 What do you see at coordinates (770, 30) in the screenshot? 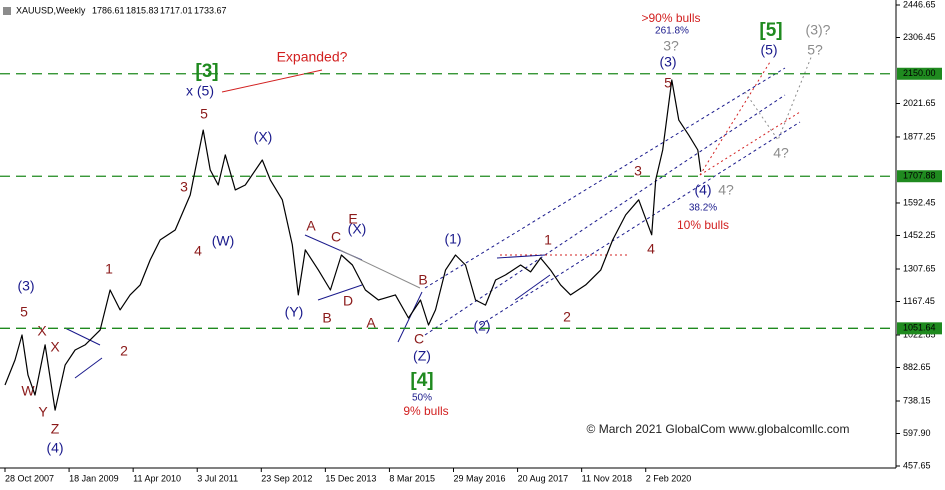
I see `wave-label: [5]` at bounding box center [770, 30].